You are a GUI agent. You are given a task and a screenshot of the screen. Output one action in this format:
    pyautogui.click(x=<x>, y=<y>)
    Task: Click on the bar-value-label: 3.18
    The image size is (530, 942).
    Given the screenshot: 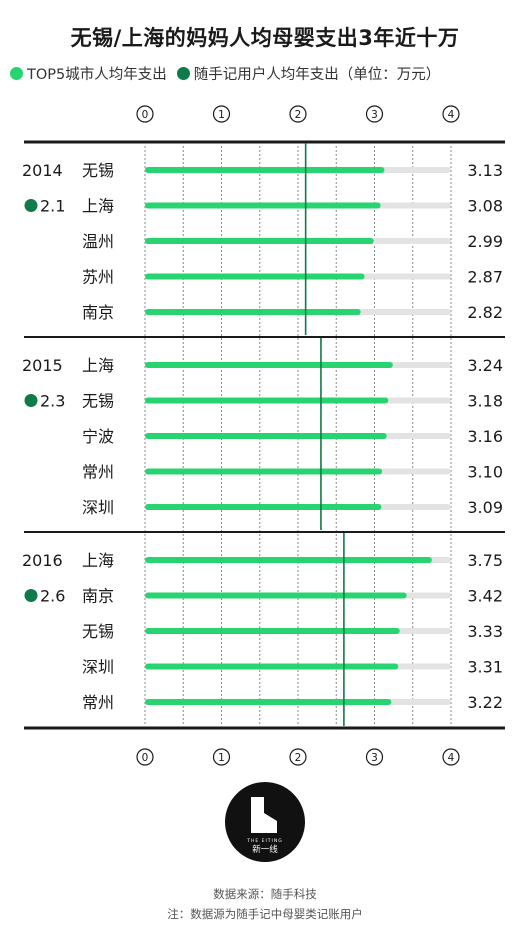 What is the action you would take?
    pyautogui.click(x=485, y=401)
    